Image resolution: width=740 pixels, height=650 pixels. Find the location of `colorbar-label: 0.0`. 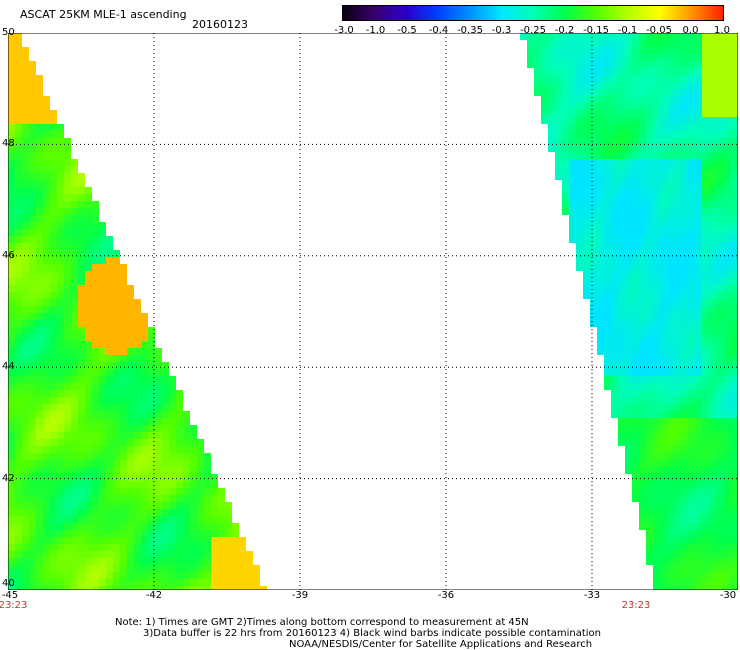

colorbar-label: 0.0 is located at coordinates (690, 30).